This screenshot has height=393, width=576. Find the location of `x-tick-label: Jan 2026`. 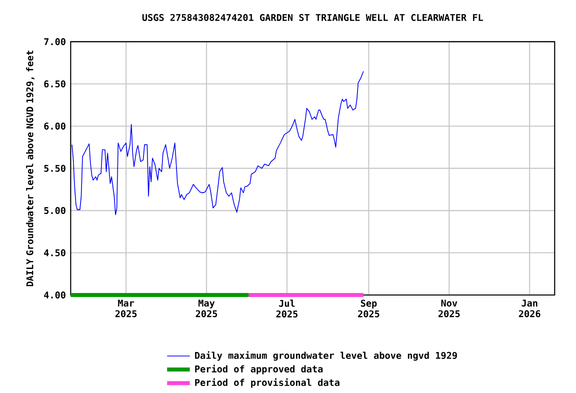

x-tick-label: Jan 2026 is located at coordinates (529, 309).